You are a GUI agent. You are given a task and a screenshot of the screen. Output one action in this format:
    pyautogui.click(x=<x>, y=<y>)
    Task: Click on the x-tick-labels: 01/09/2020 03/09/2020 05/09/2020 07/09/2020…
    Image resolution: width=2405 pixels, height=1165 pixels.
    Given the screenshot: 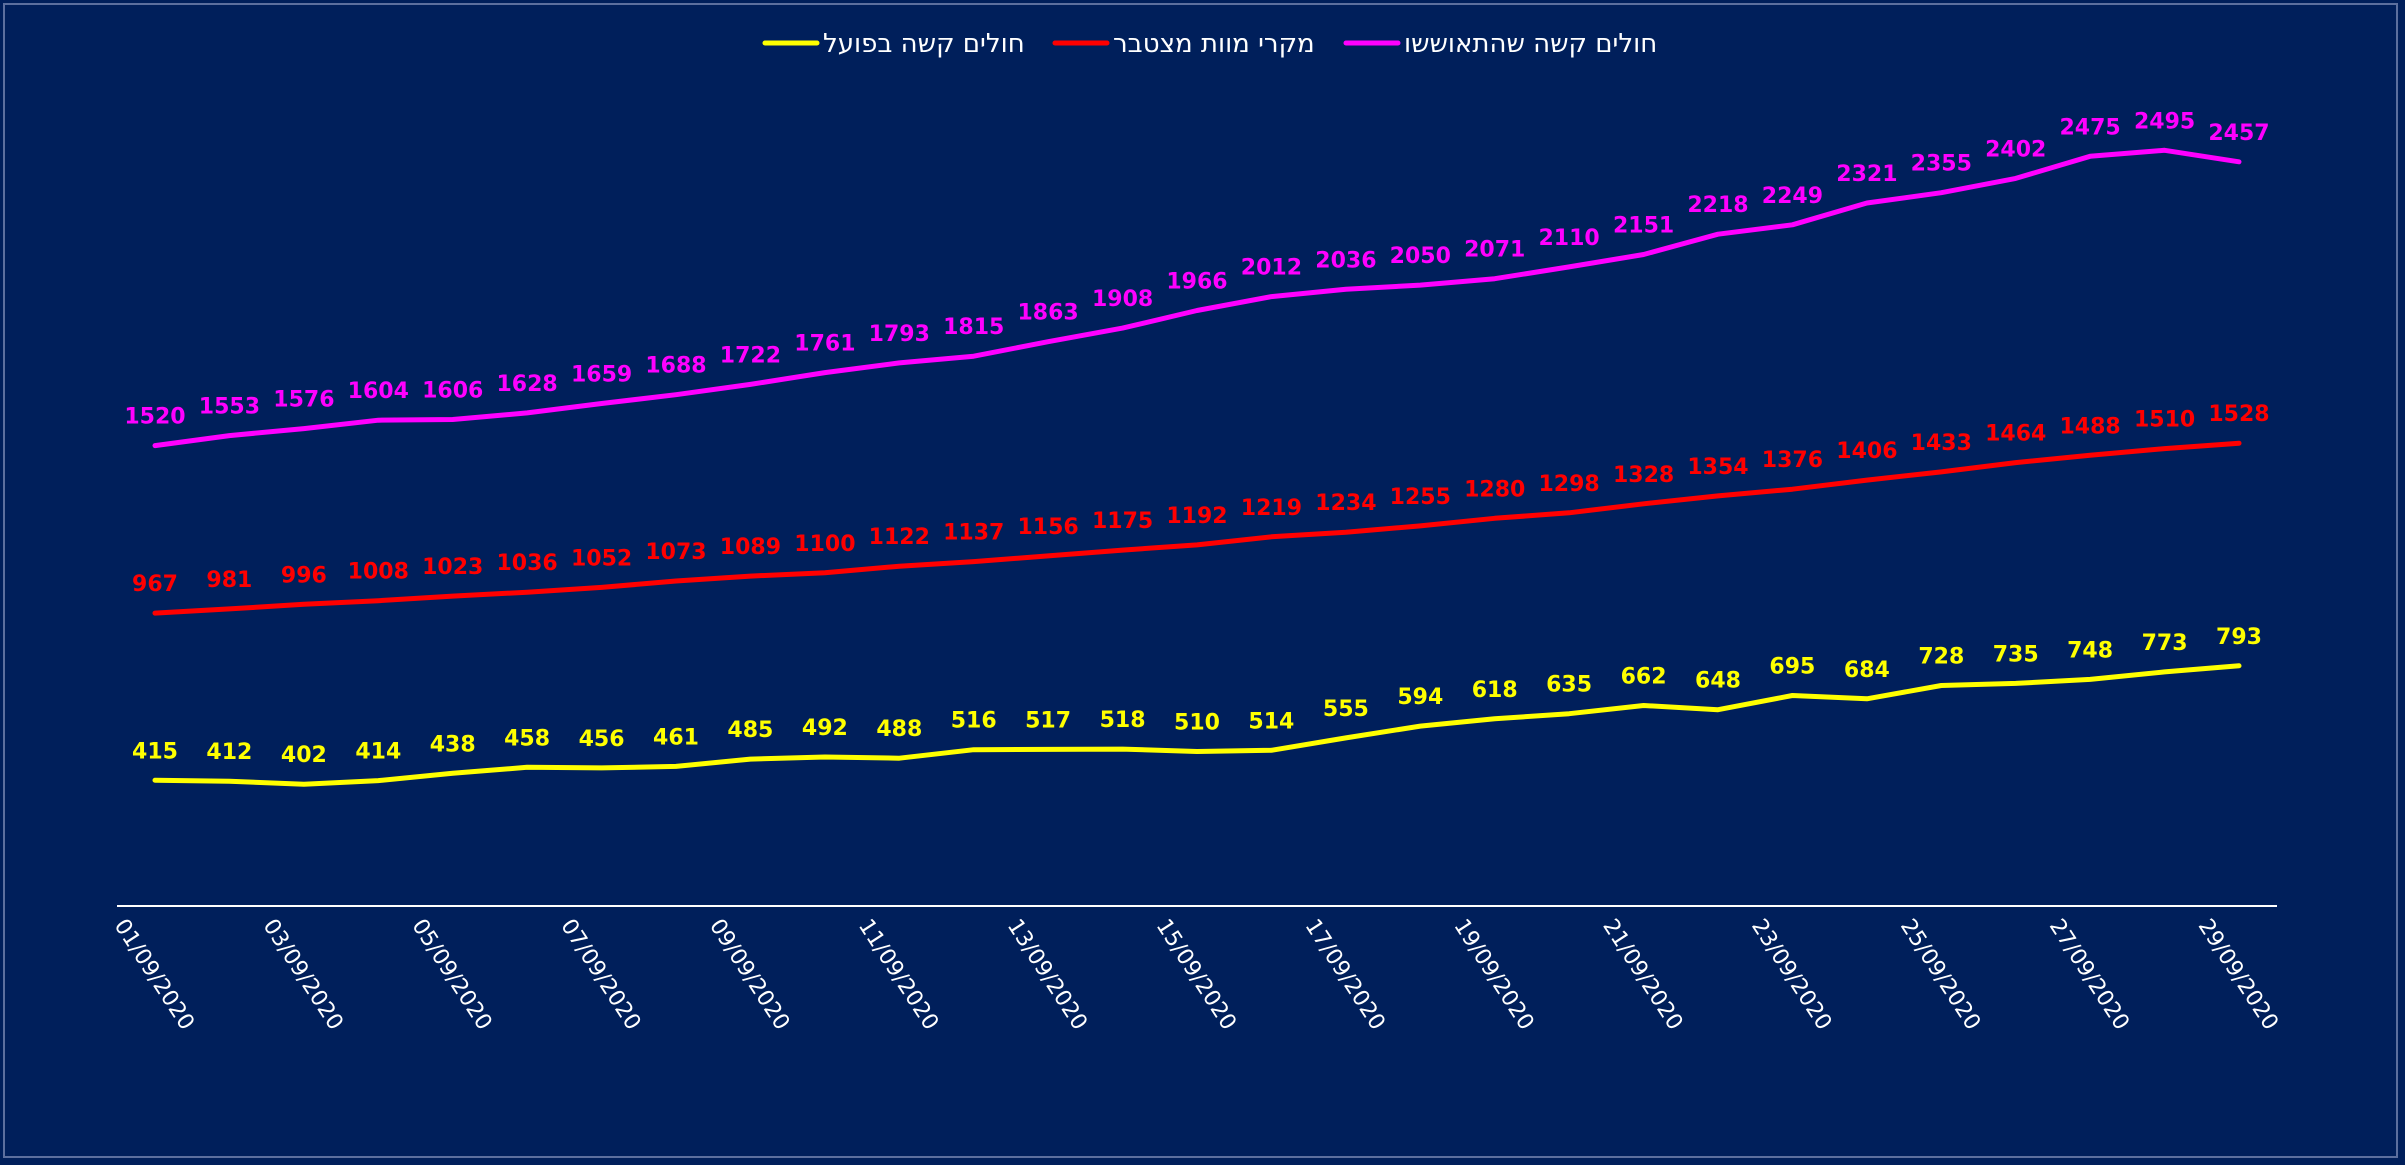 What is the action you would take?
    pyautogui.click(x=1196, y=975)
    